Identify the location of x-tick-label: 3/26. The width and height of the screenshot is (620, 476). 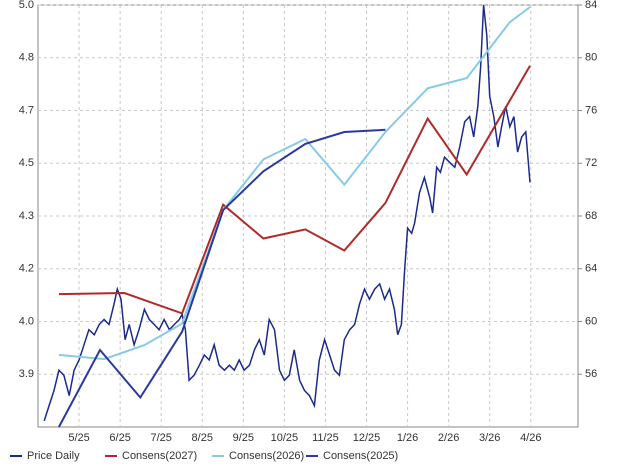
(489, 438).